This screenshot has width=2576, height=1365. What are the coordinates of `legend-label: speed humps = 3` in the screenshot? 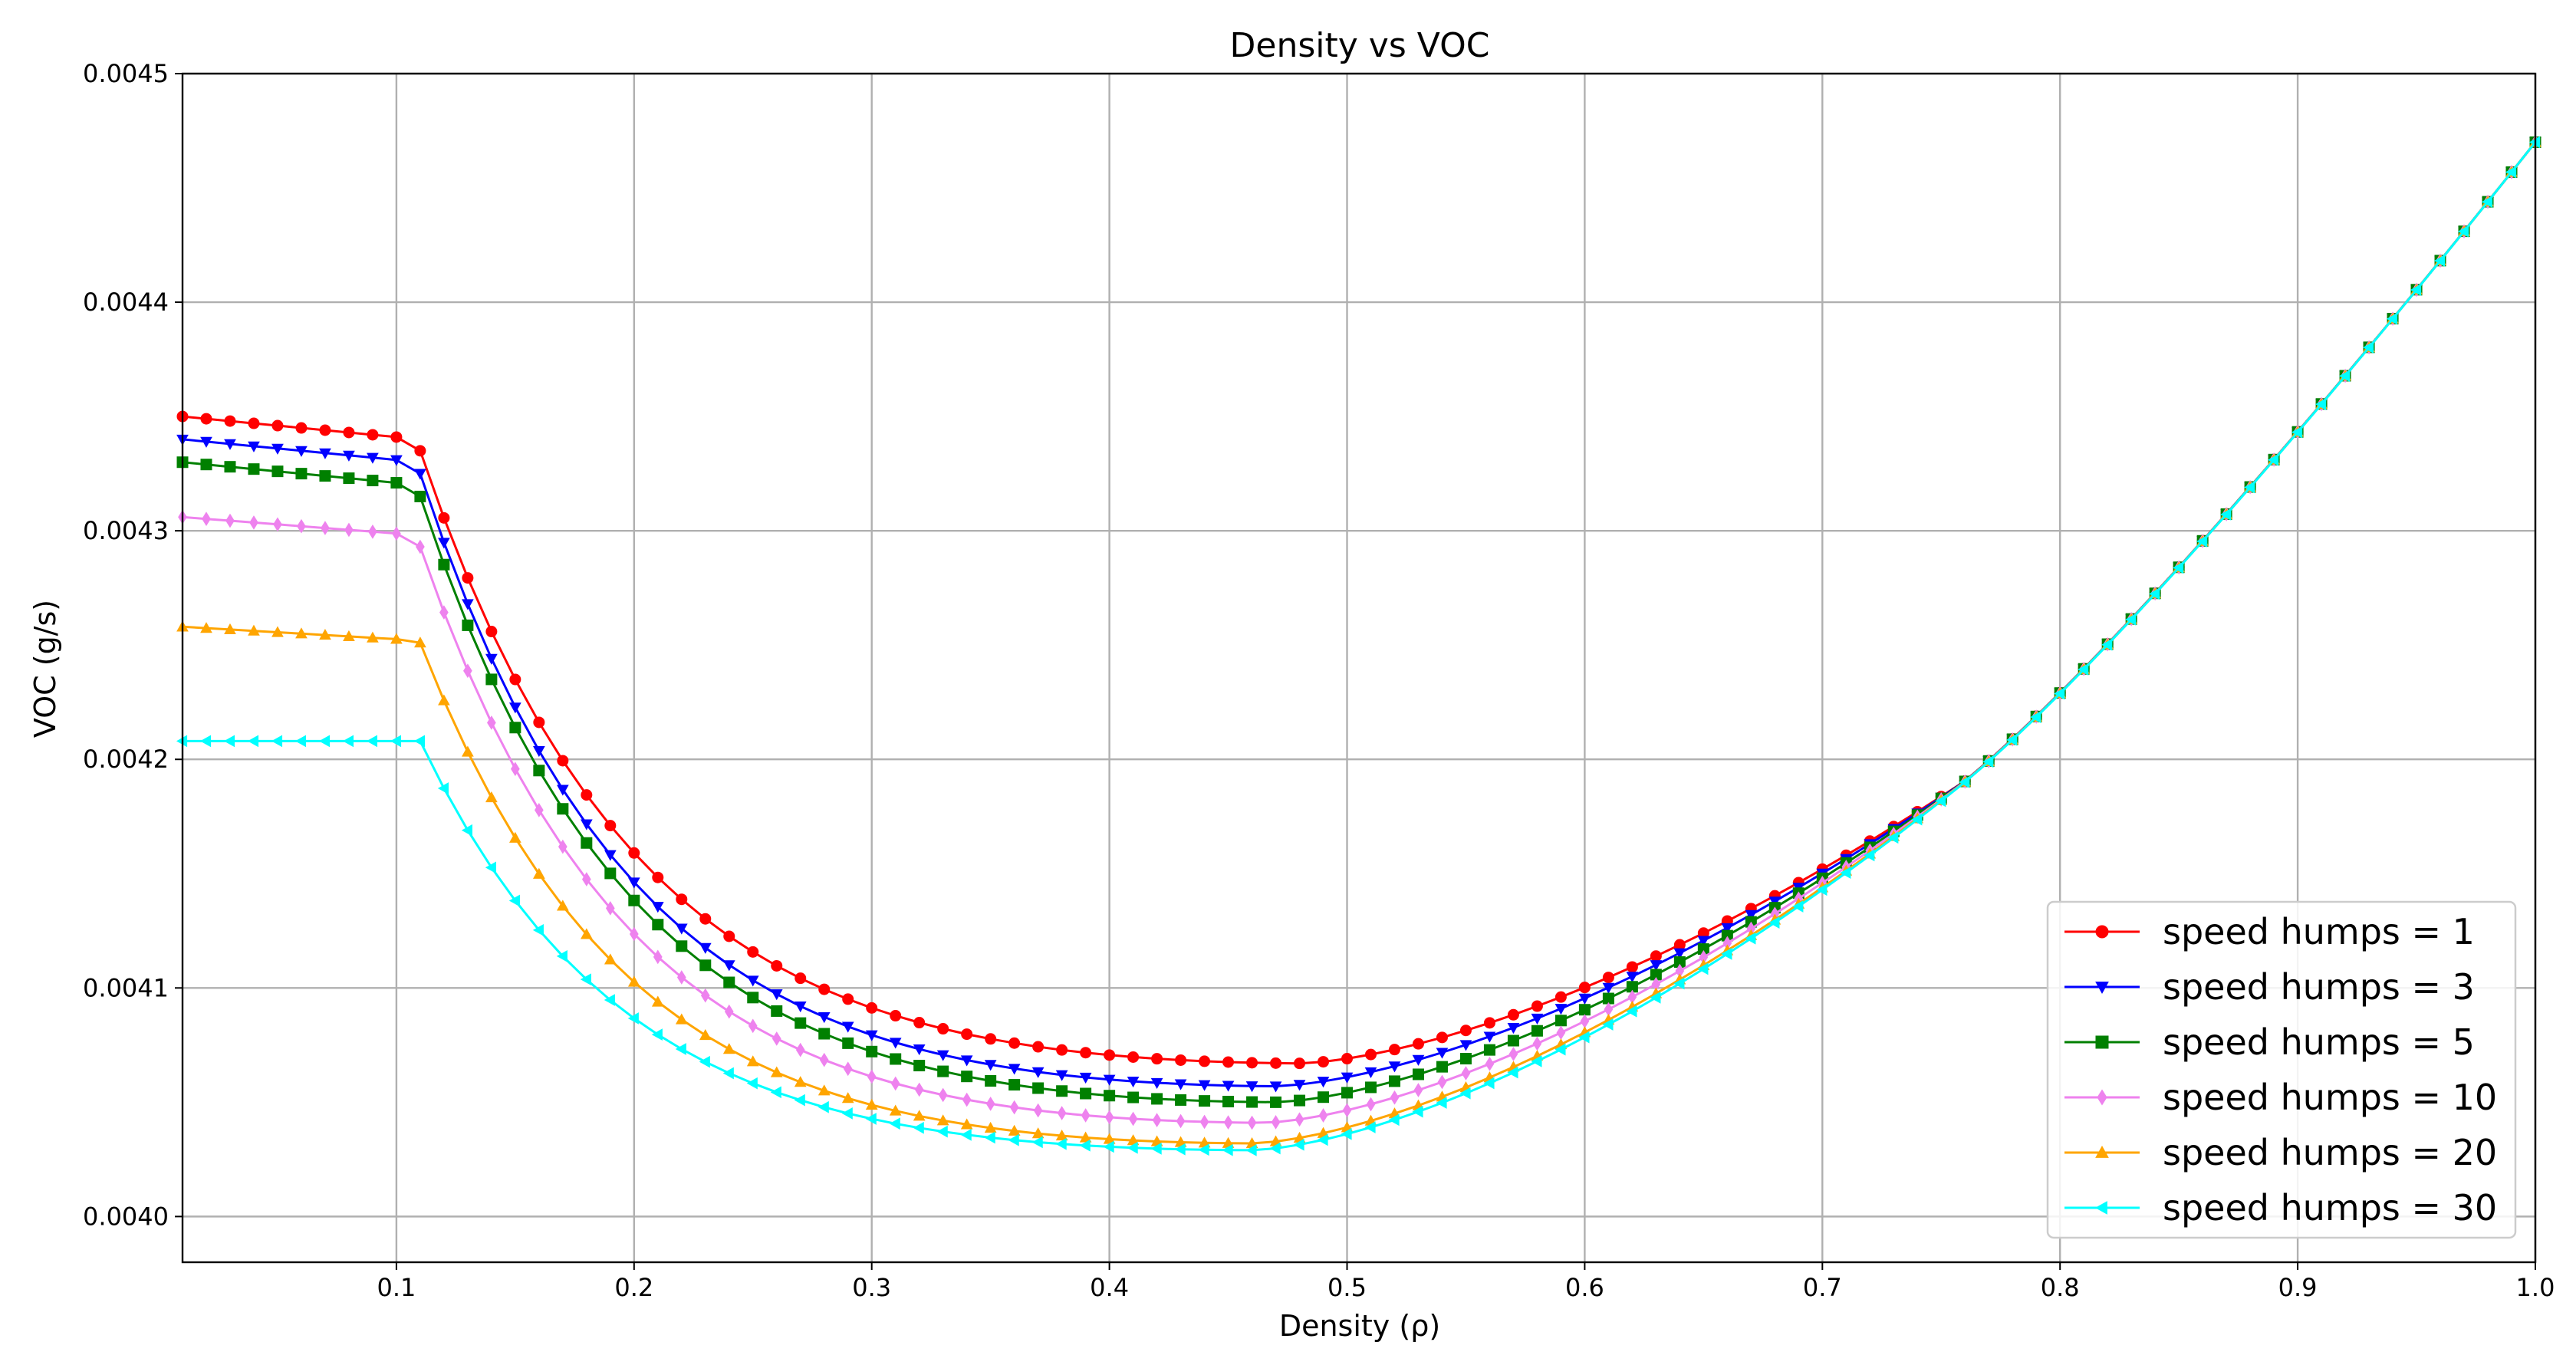 It's located at (2319, 987).